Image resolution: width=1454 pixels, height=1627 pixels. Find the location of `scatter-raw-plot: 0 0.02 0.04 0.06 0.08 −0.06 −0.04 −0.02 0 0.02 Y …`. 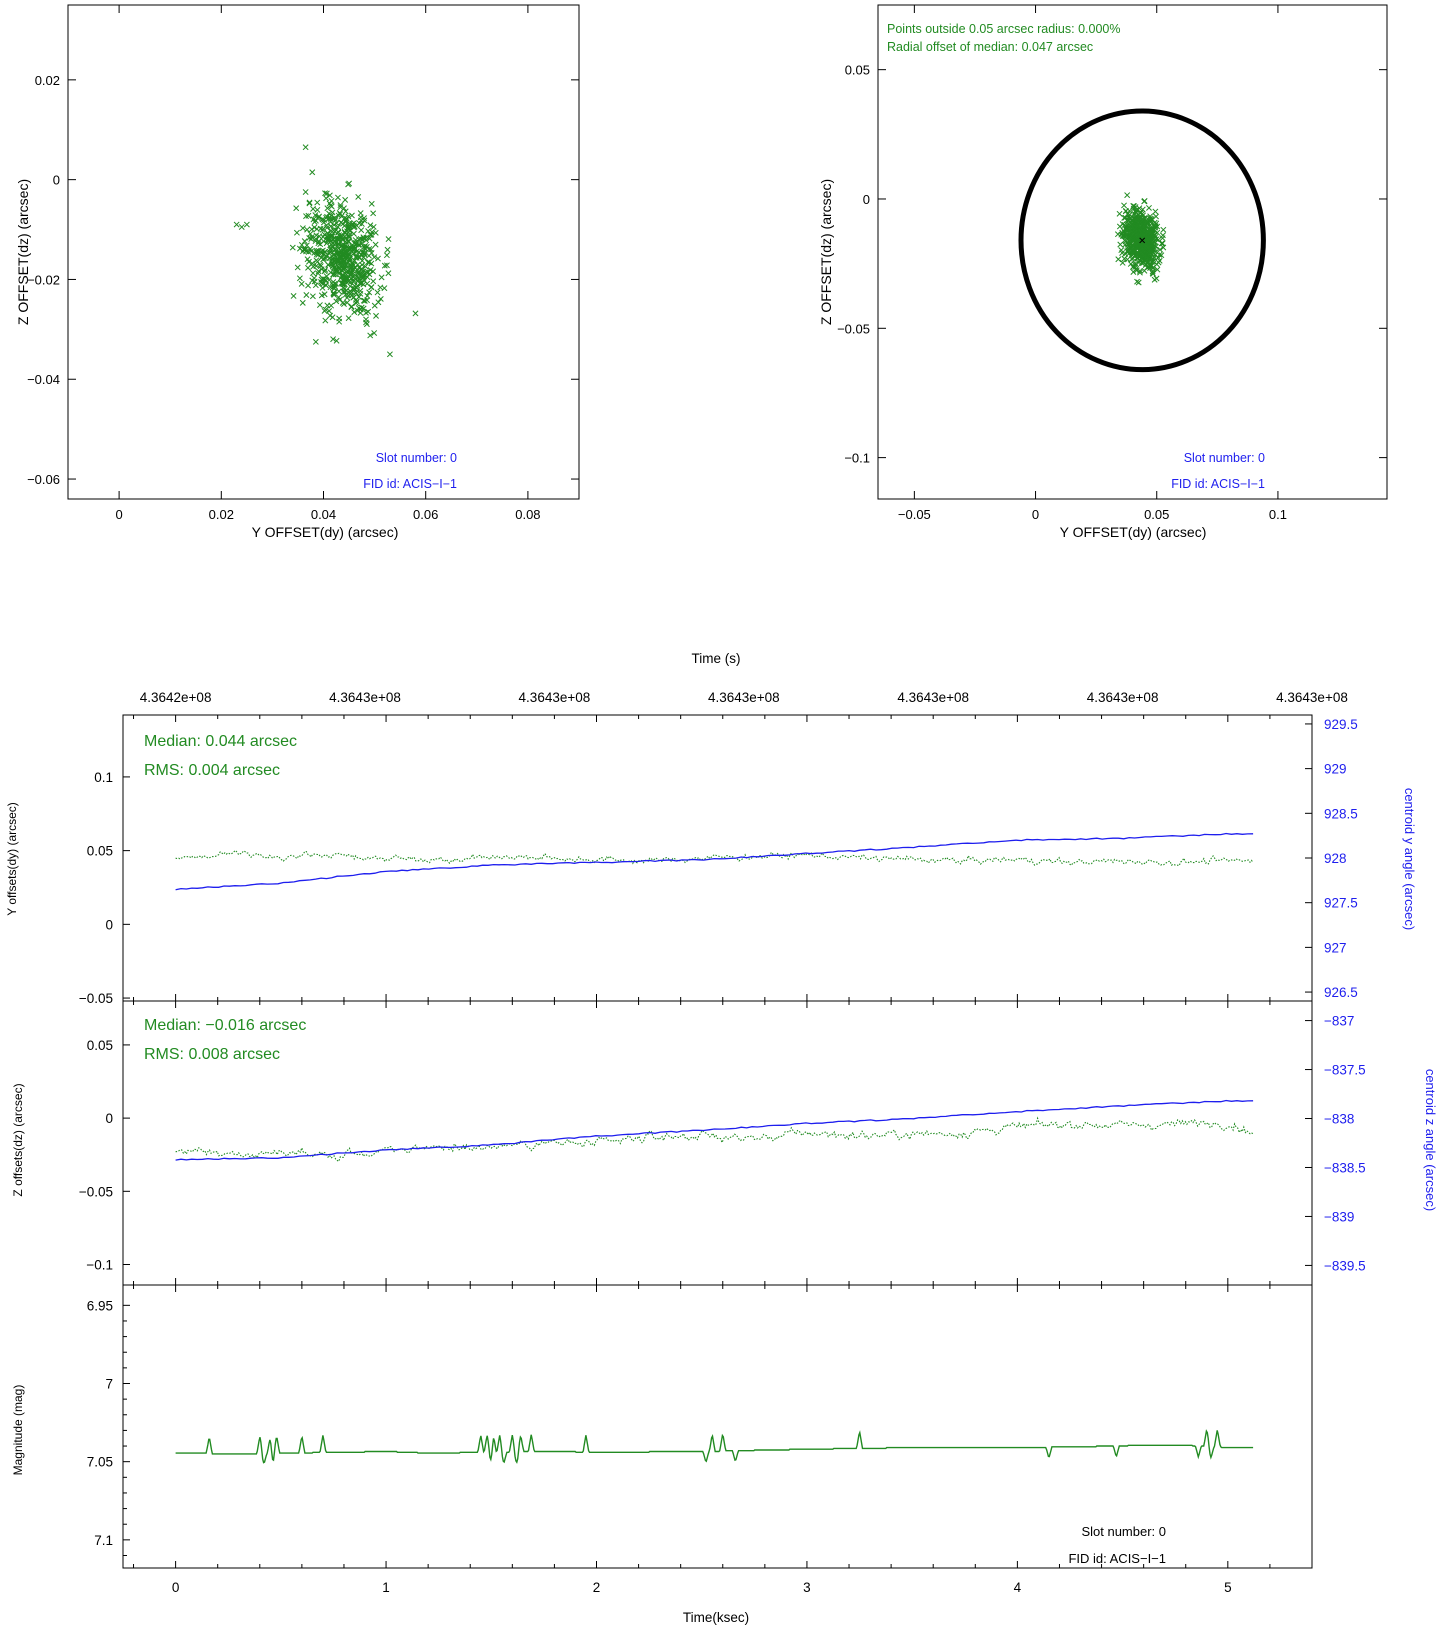

scatter-raw-plot: 0 0.02 0.04 0.06 0.08 −0.06 −0.04 −0.02 0 0.02 Y … is located at coordinates (297, 272).